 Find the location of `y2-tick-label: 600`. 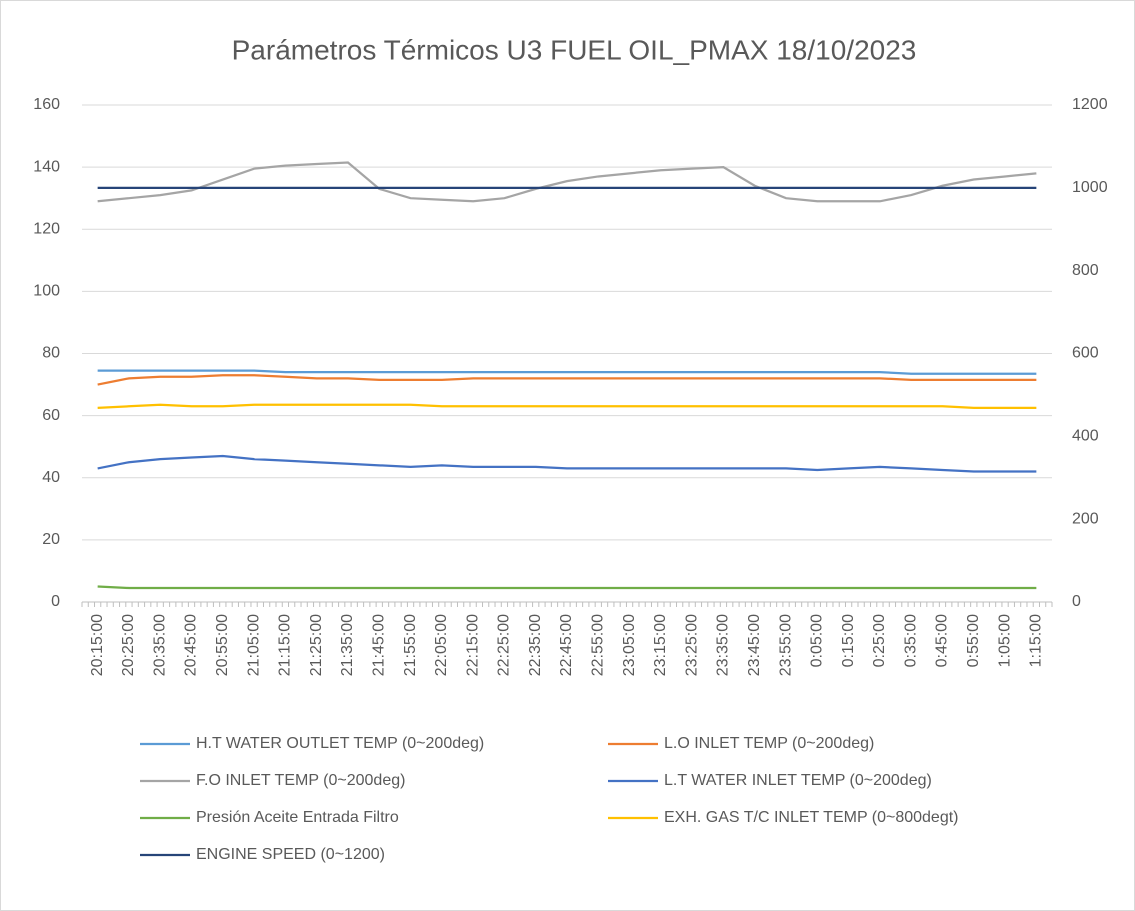

y2-tick-label: 600 is located at coordinates (1085, 353).